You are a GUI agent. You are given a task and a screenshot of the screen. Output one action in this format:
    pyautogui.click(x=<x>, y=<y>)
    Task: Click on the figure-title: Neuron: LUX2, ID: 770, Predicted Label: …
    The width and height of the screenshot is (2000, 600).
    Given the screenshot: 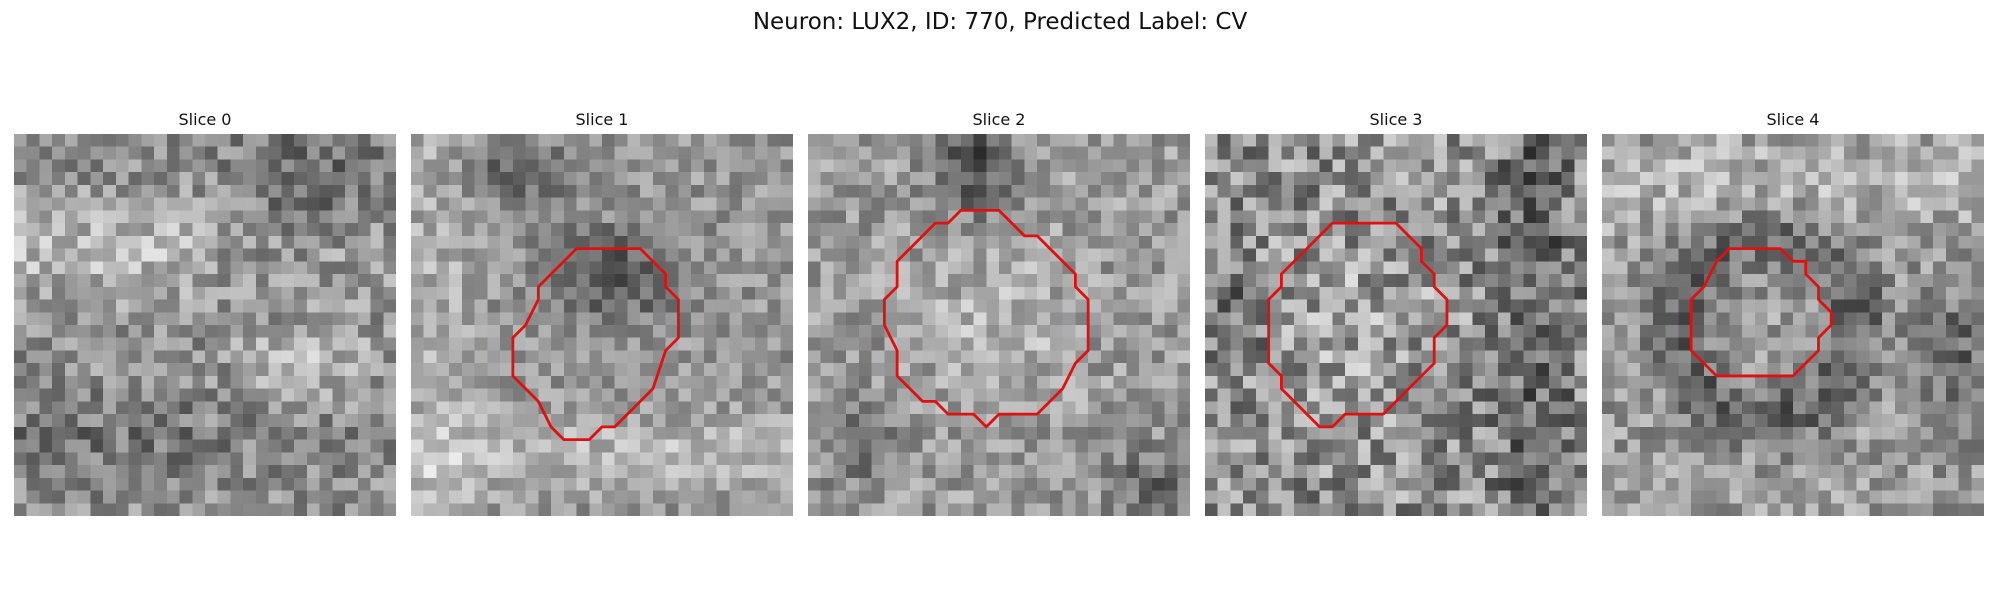 What is the action you would take?
    pyautogui.click(x=1000, y=22)
    